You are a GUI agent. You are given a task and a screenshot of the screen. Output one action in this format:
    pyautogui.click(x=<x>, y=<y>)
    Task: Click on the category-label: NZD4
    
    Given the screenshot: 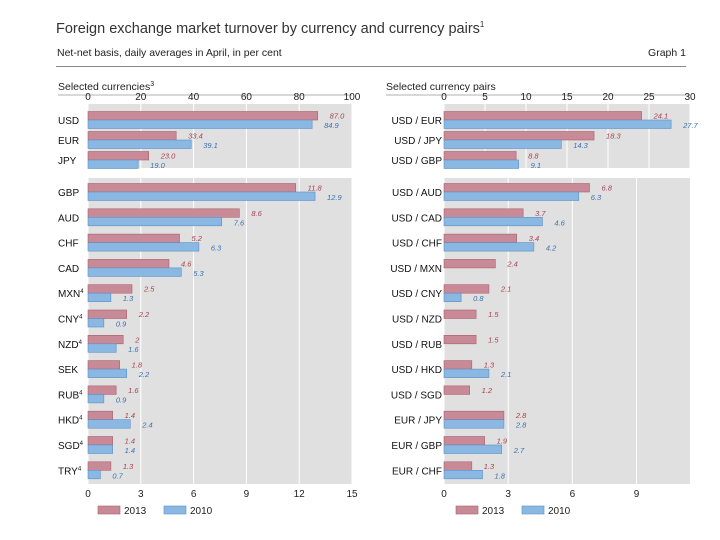 What is the action you would take?
    pyautogui.click(x=70, y=345)
    